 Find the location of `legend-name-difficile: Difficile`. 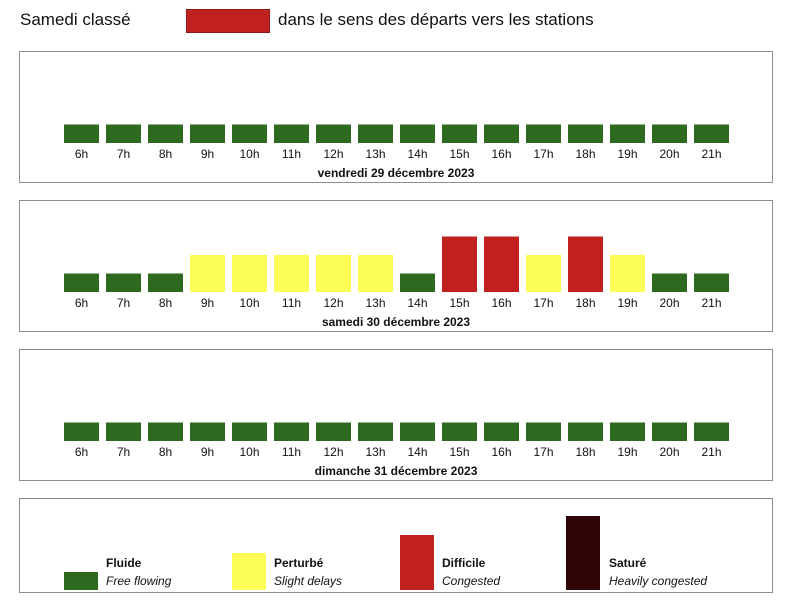

legend-name-difficile: Difficile is located at coordinates (464, 563).